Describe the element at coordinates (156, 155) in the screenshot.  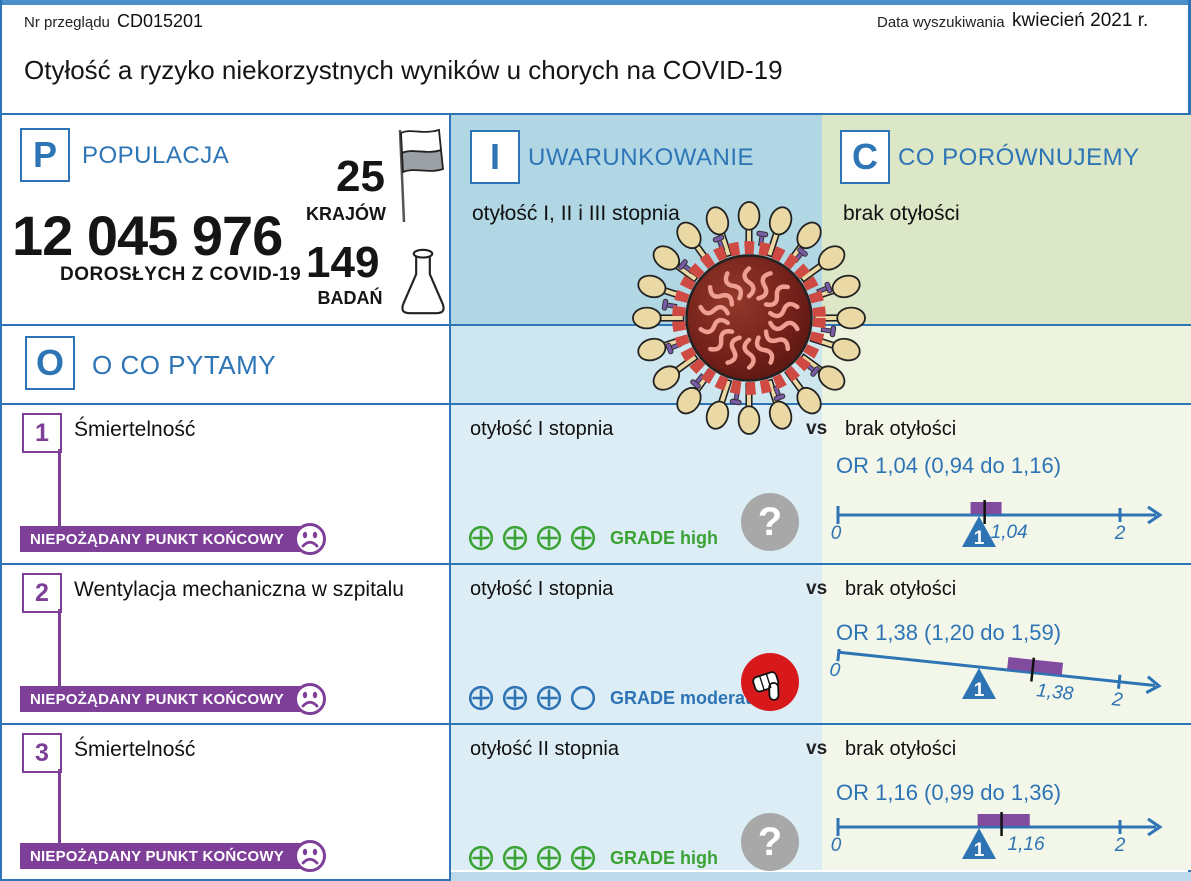
I see `population-label: POPULACJA` at that location.